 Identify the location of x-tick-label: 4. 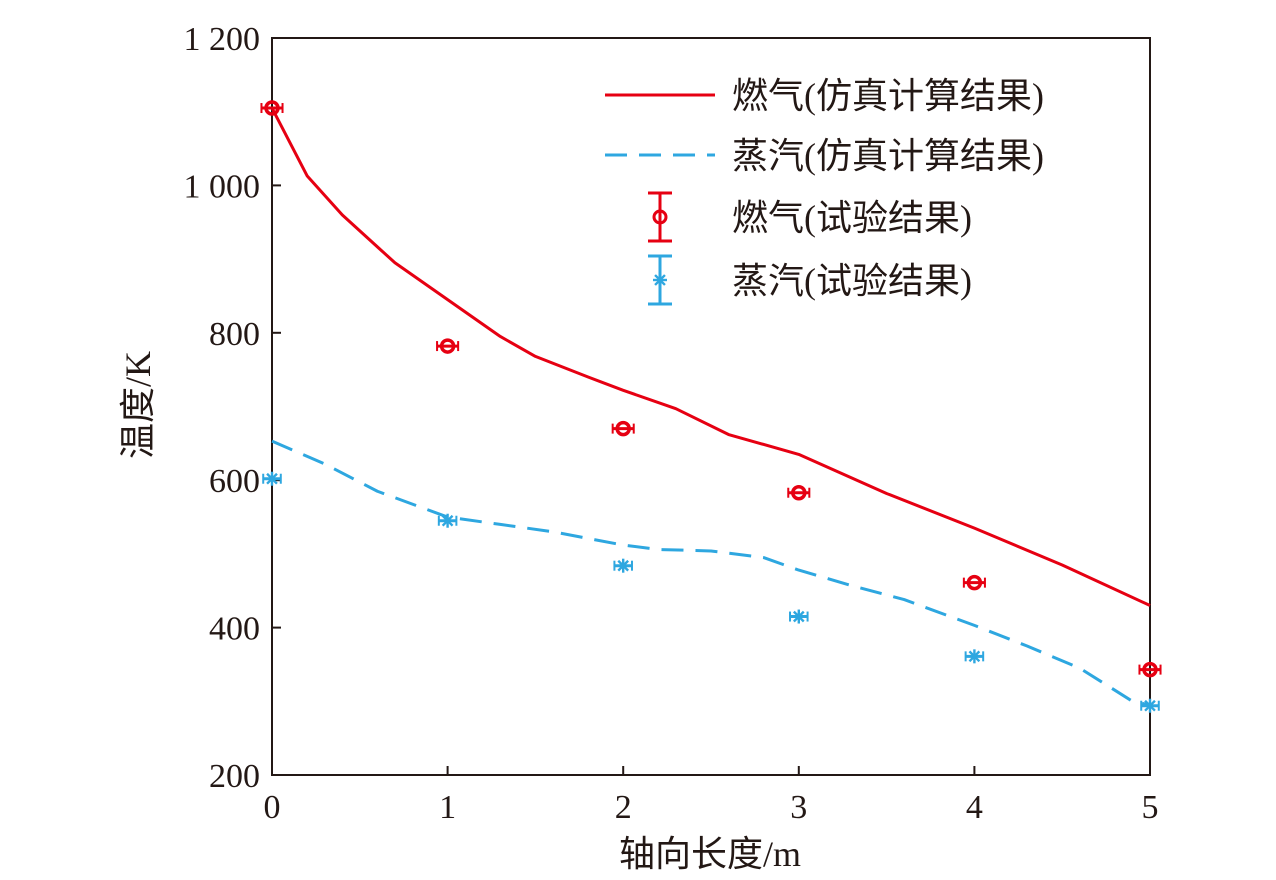
(974, 807).